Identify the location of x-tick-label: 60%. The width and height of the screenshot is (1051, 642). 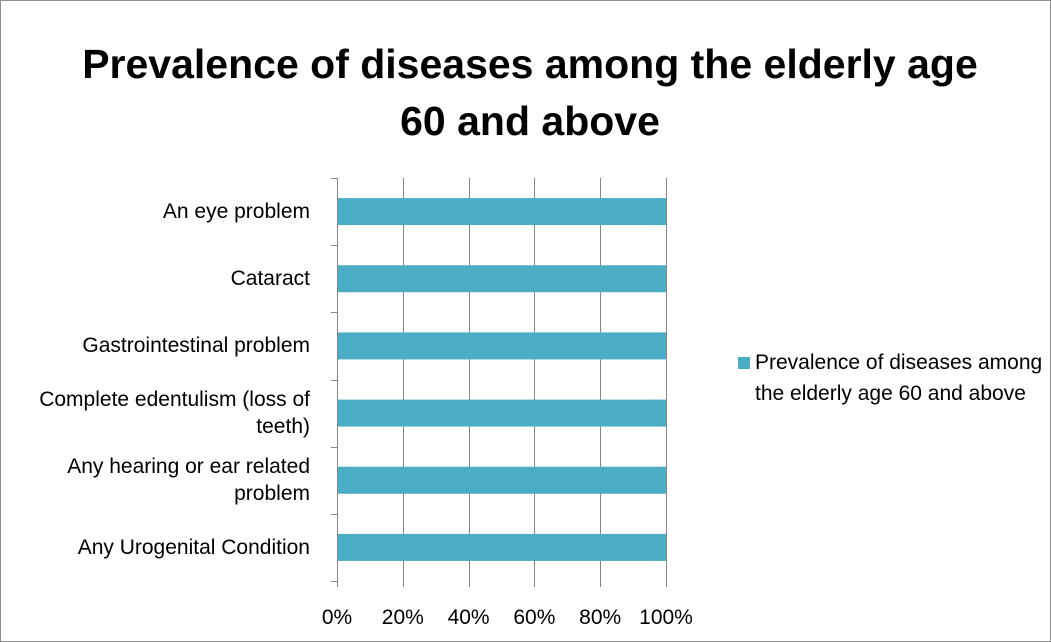
(534, 617).